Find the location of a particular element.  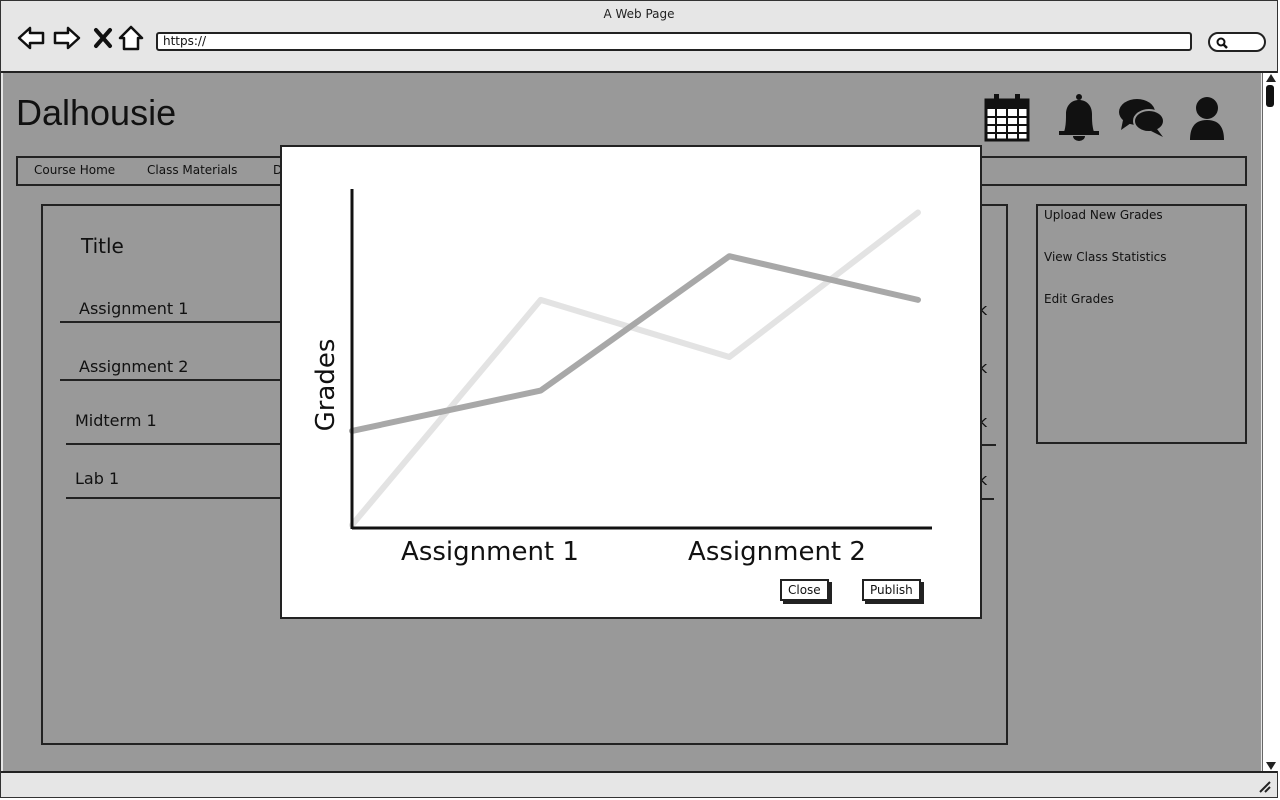

status-bar is located at coordinates (639, 784).